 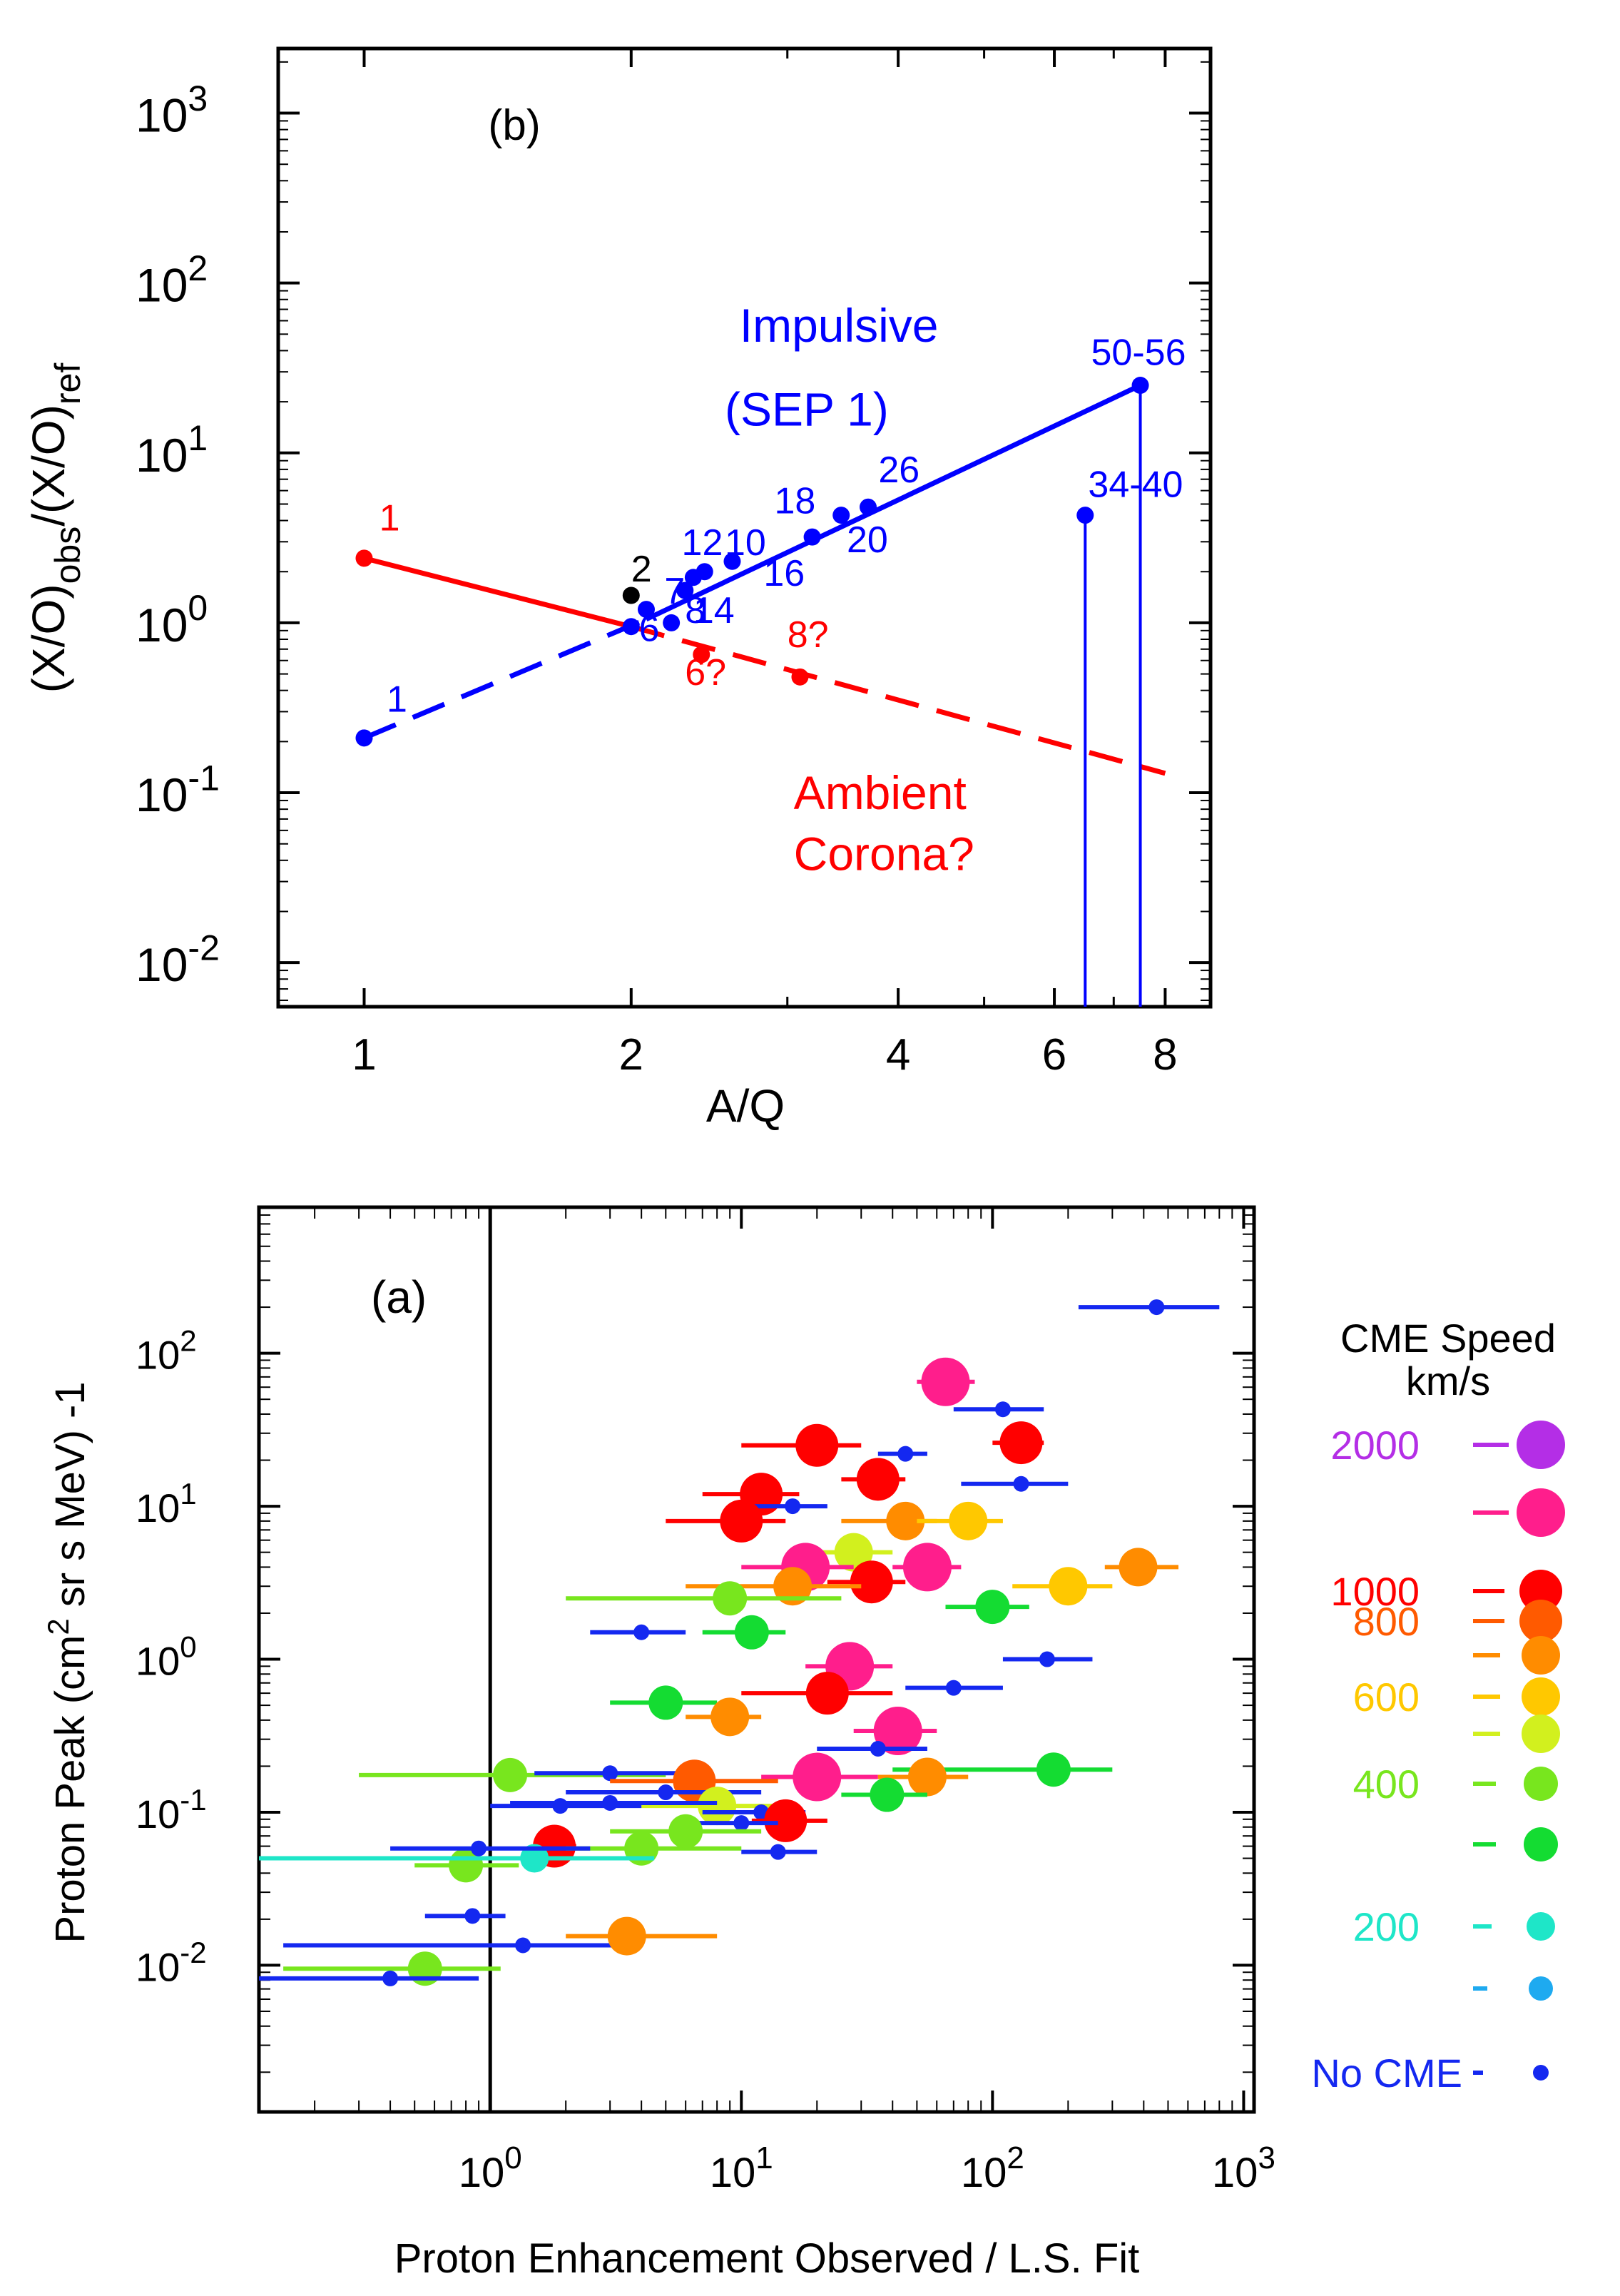 What do you see at coordinates (641, 569) in the screenshot?
I see `b-point-label: 2` at bounding box center [641, 569].